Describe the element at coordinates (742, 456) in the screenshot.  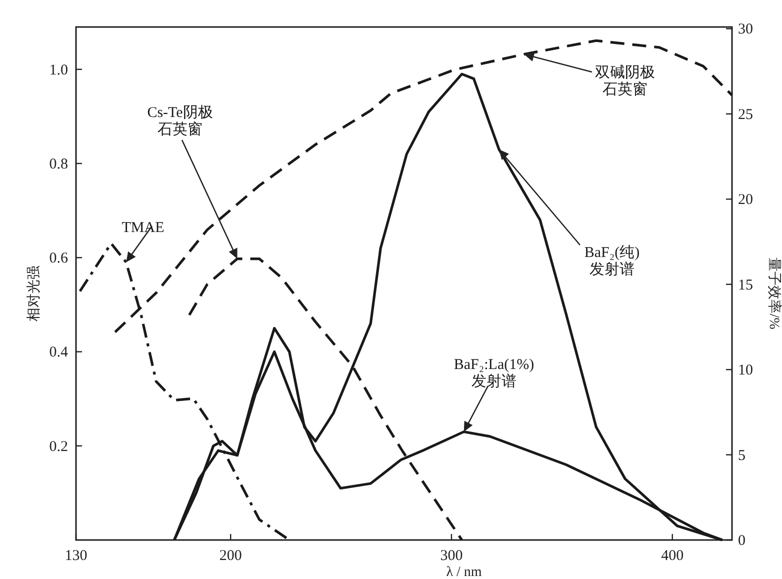
I see `y2-tick-label: 5` at that location.